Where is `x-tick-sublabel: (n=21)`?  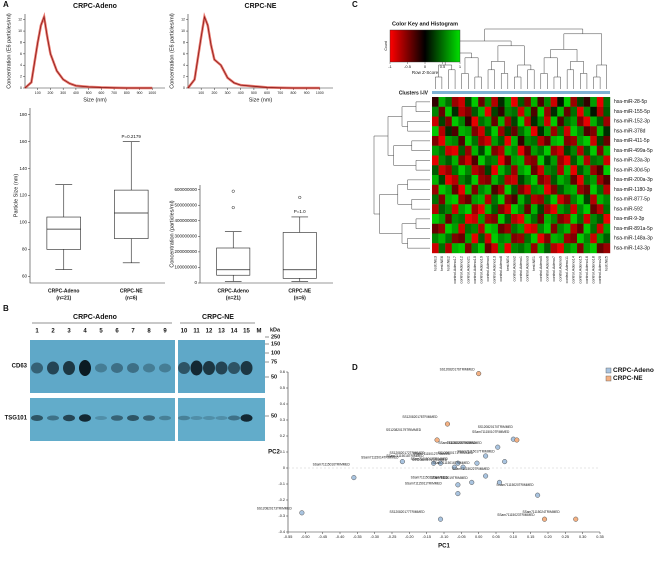 x-tick-sublabel: (n=21) is located at coordinates (63, 298).